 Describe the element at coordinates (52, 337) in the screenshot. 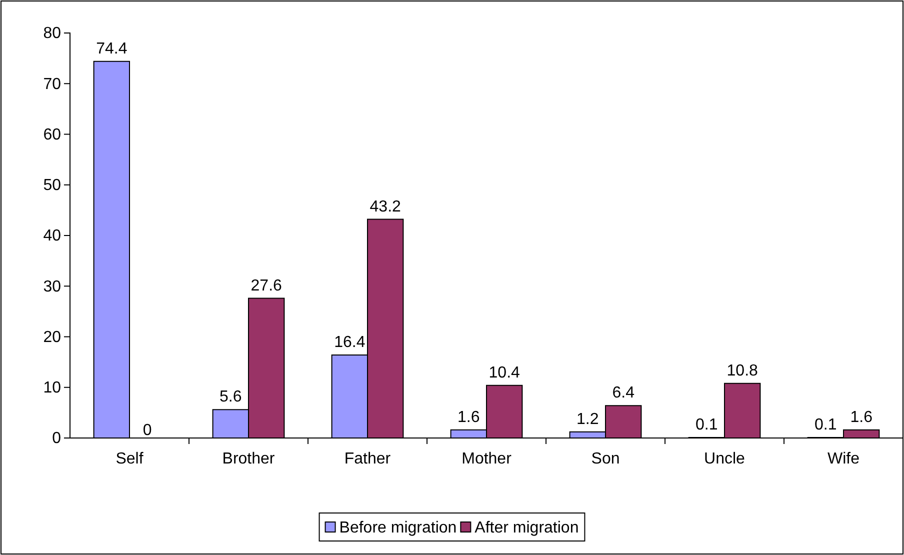

I see `y-tick-label: 20` at that location.